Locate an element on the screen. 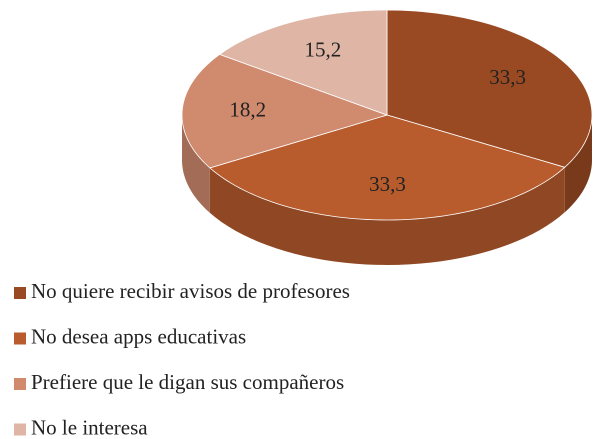  legend-label: No le interesa is located at coordinates (89, 427).